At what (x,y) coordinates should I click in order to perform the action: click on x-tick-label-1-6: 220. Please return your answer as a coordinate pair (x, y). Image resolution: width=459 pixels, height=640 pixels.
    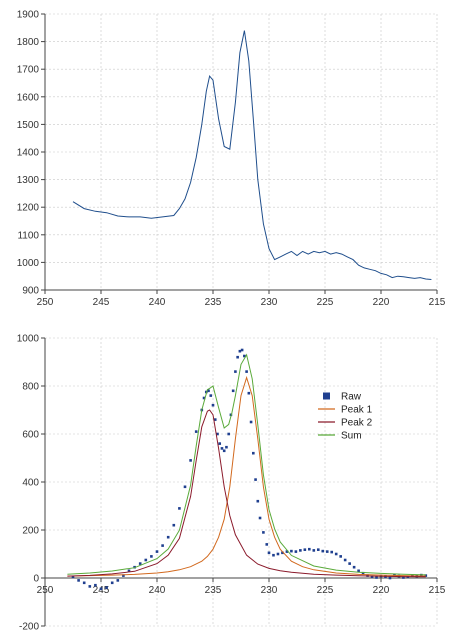
    Looking at the image, I should click on (381, 590).